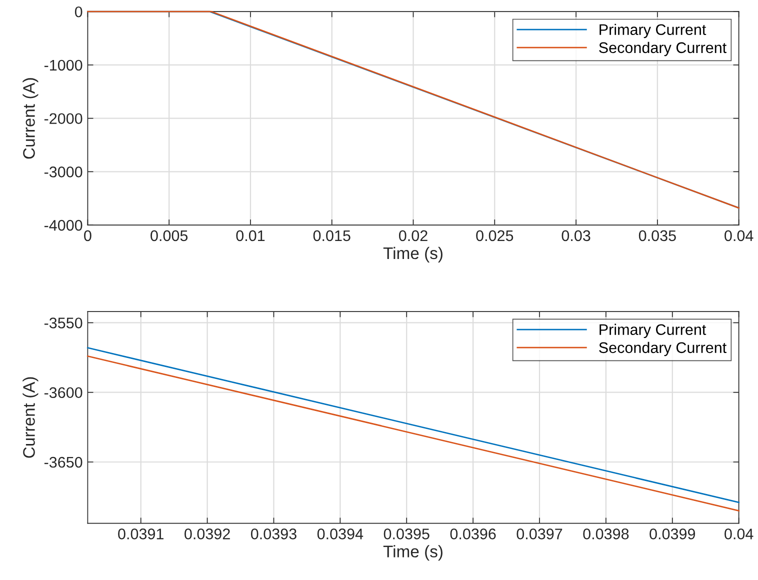 This screenshot has width=758, height=580. Describe the element at coordinates (141, 534) in the screenshot. I see `x-tick-label: 0.0391` at that location.